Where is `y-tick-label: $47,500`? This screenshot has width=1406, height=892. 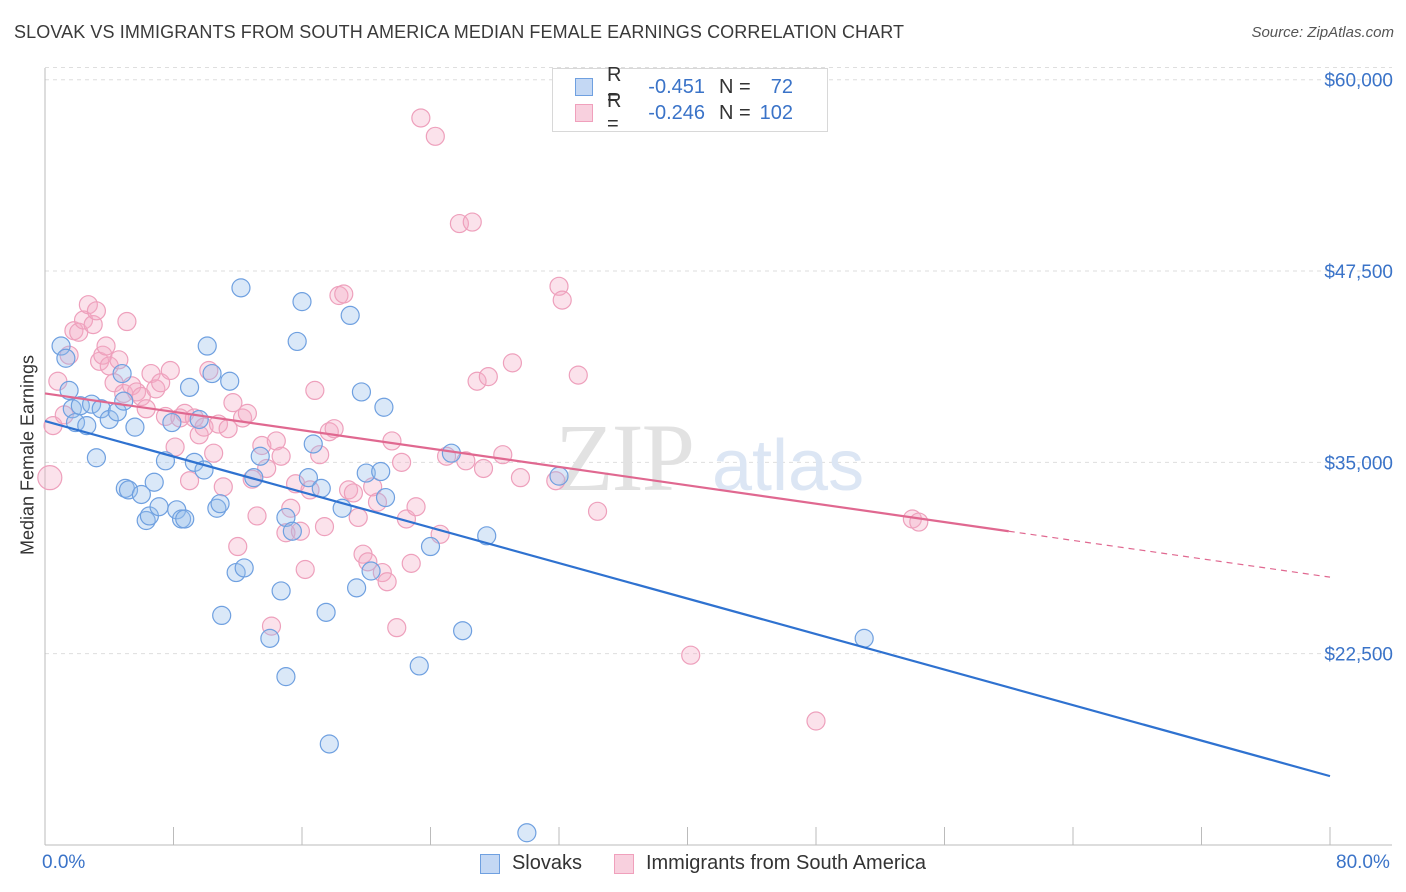
y-tick-label: $47,500 is located at coordinates (1358, 272).